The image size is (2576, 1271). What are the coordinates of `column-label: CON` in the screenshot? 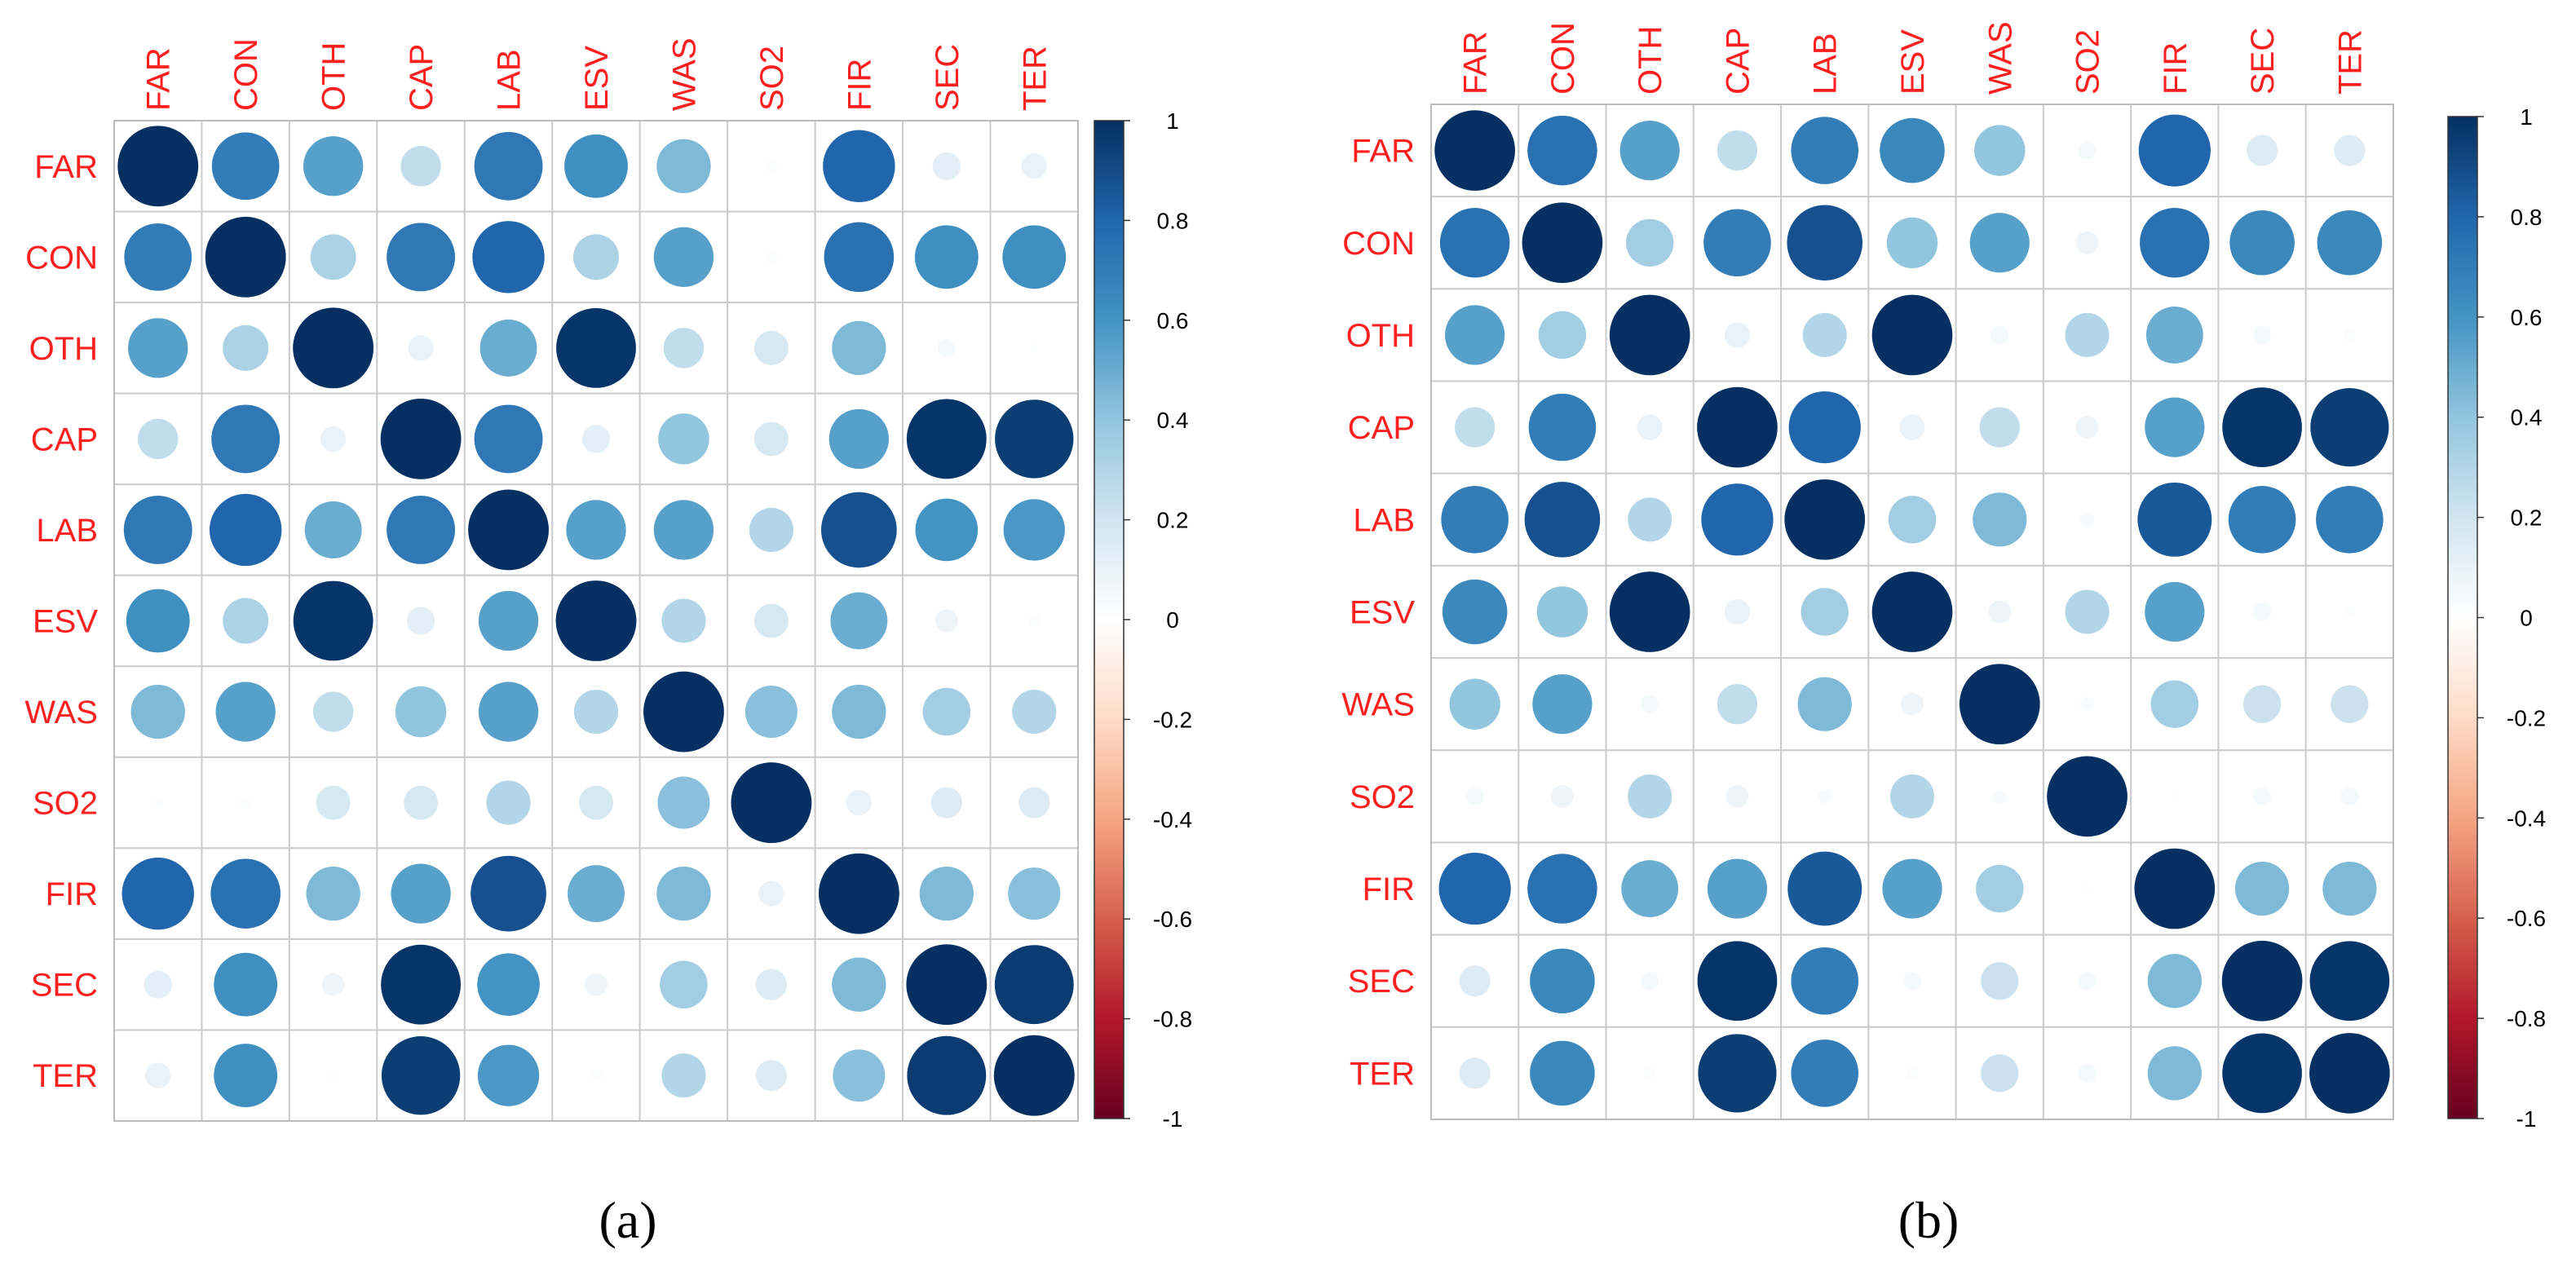 It's located at (246, 74).